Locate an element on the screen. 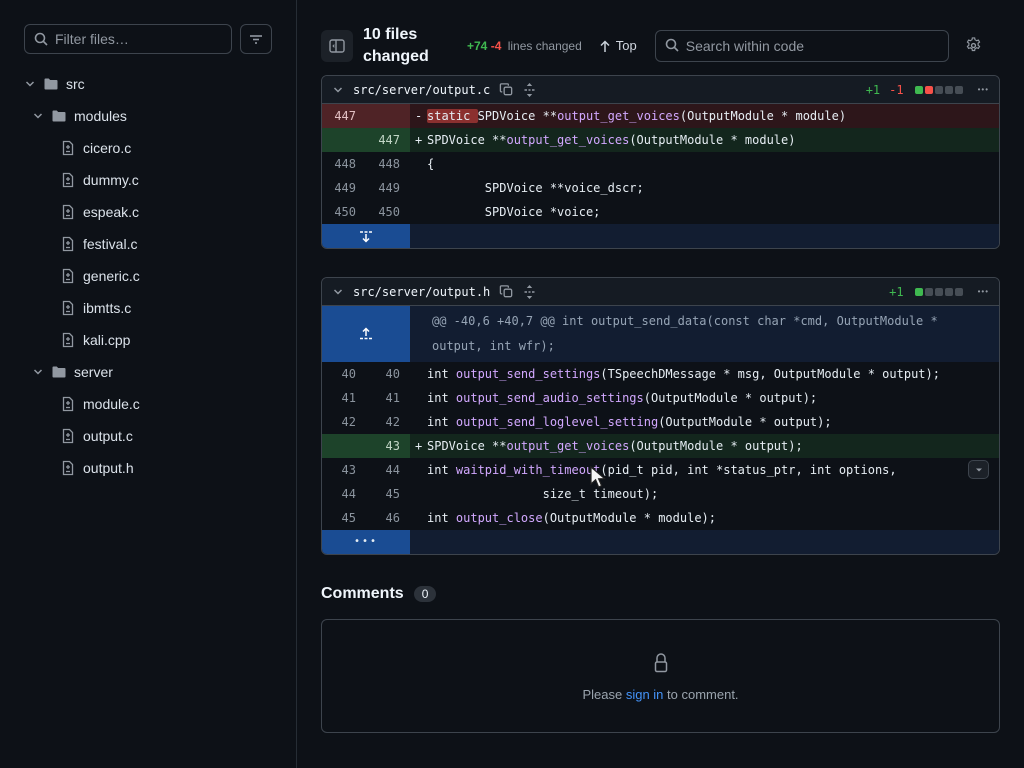 This screenshot has height=768, width=1024. collapse-sidebar-button is located at coordinates (337, 45).